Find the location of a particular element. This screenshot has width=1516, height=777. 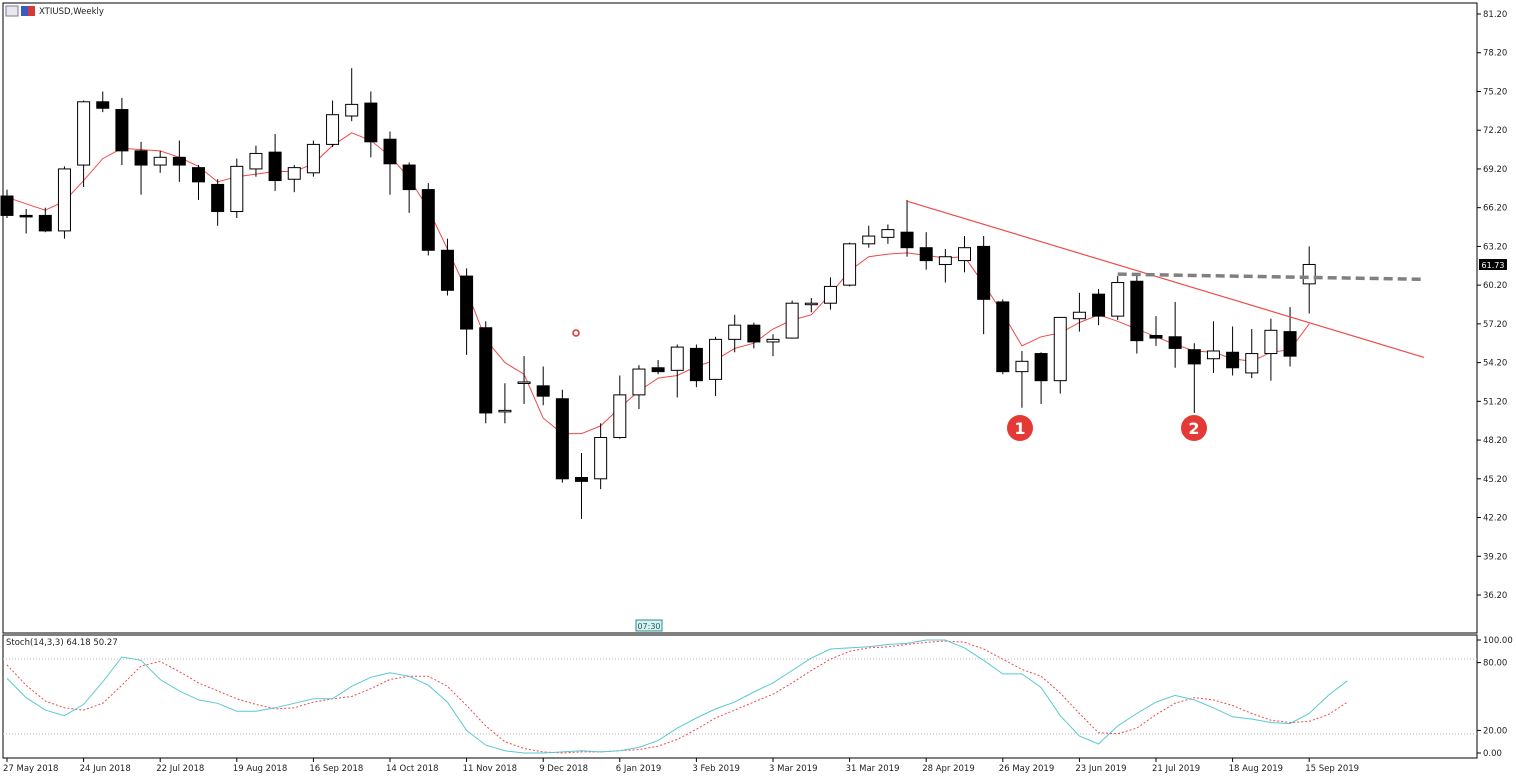

stoch-axis: 100.00 80.00 20.00 0.00 is located at coordinates (1495, 697).